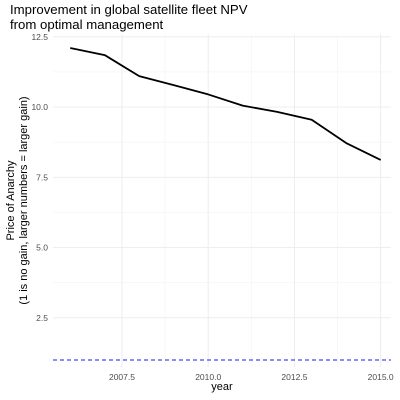 The image size is (400, 400). Describe the element at coordinates (222, 387) in the screenshot. I see `x-axis-title: year` at that location.